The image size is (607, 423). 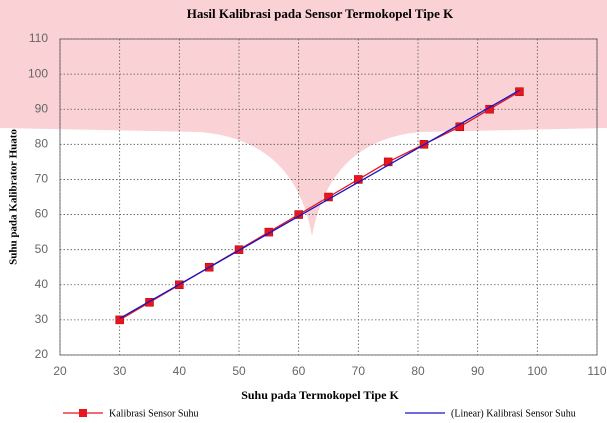 I want to click on x-tick-label: 80, so click(x=418, y=371).